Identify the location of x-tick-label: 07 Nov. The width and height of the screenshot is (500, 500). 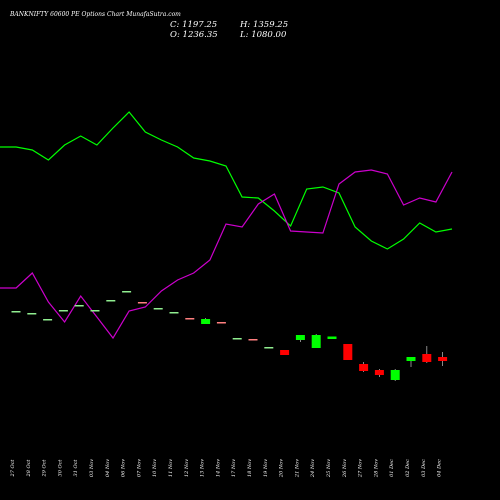
(139, 468).